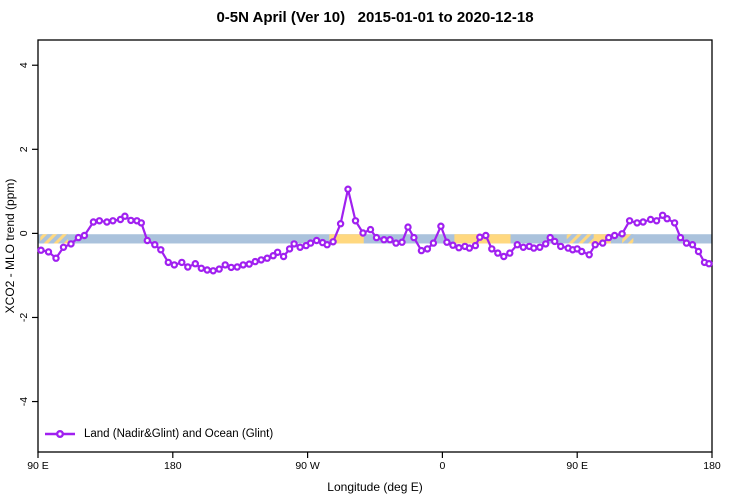  I want to click on x-tick-label: 180, so click(712, 466).